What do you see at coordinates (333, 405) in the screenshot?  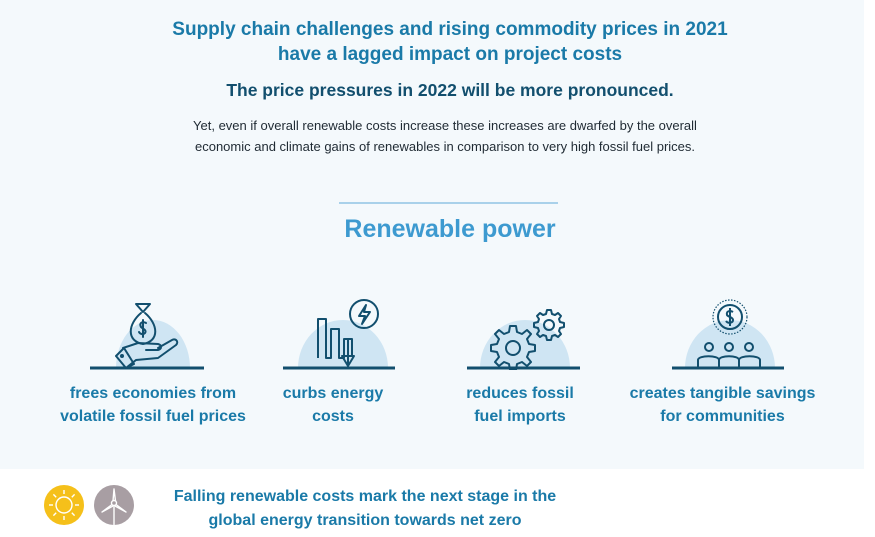 I see `benefit-label: curbs energy costs` at bounding box center [333, 405].